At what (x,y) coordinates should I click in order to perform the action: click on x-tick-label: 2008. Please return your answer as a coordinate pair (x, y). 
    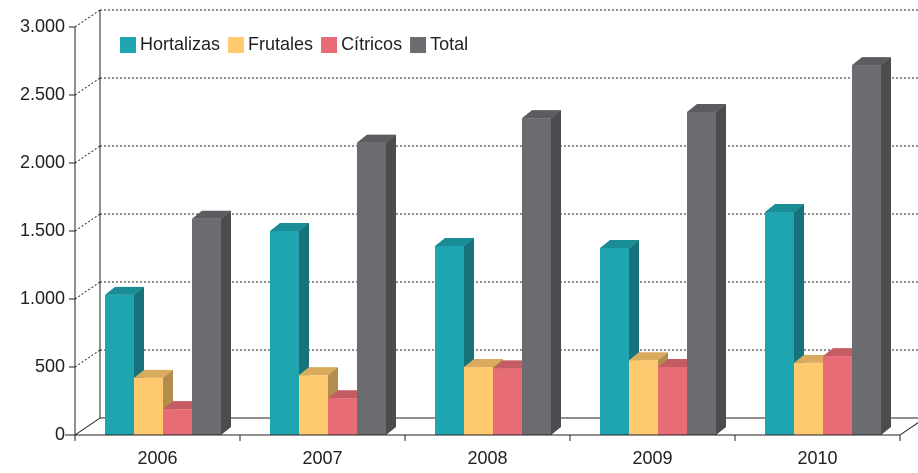
    Looking at the image, I should click on (487, 458).